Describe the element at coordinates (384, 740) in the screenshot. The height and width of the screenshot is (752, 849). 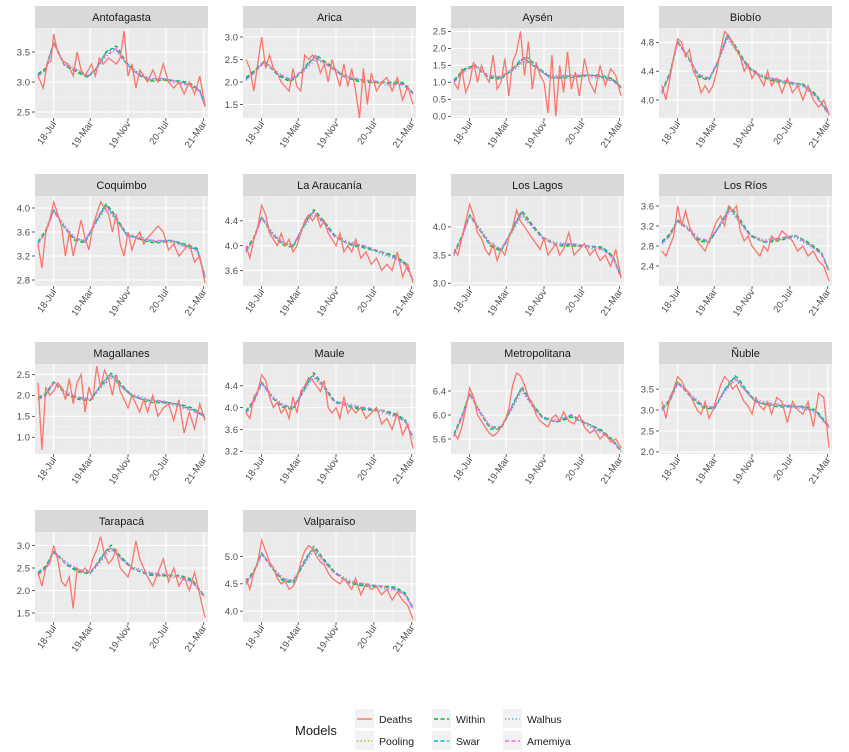
I see `legend-entry: Pooling` at that location.